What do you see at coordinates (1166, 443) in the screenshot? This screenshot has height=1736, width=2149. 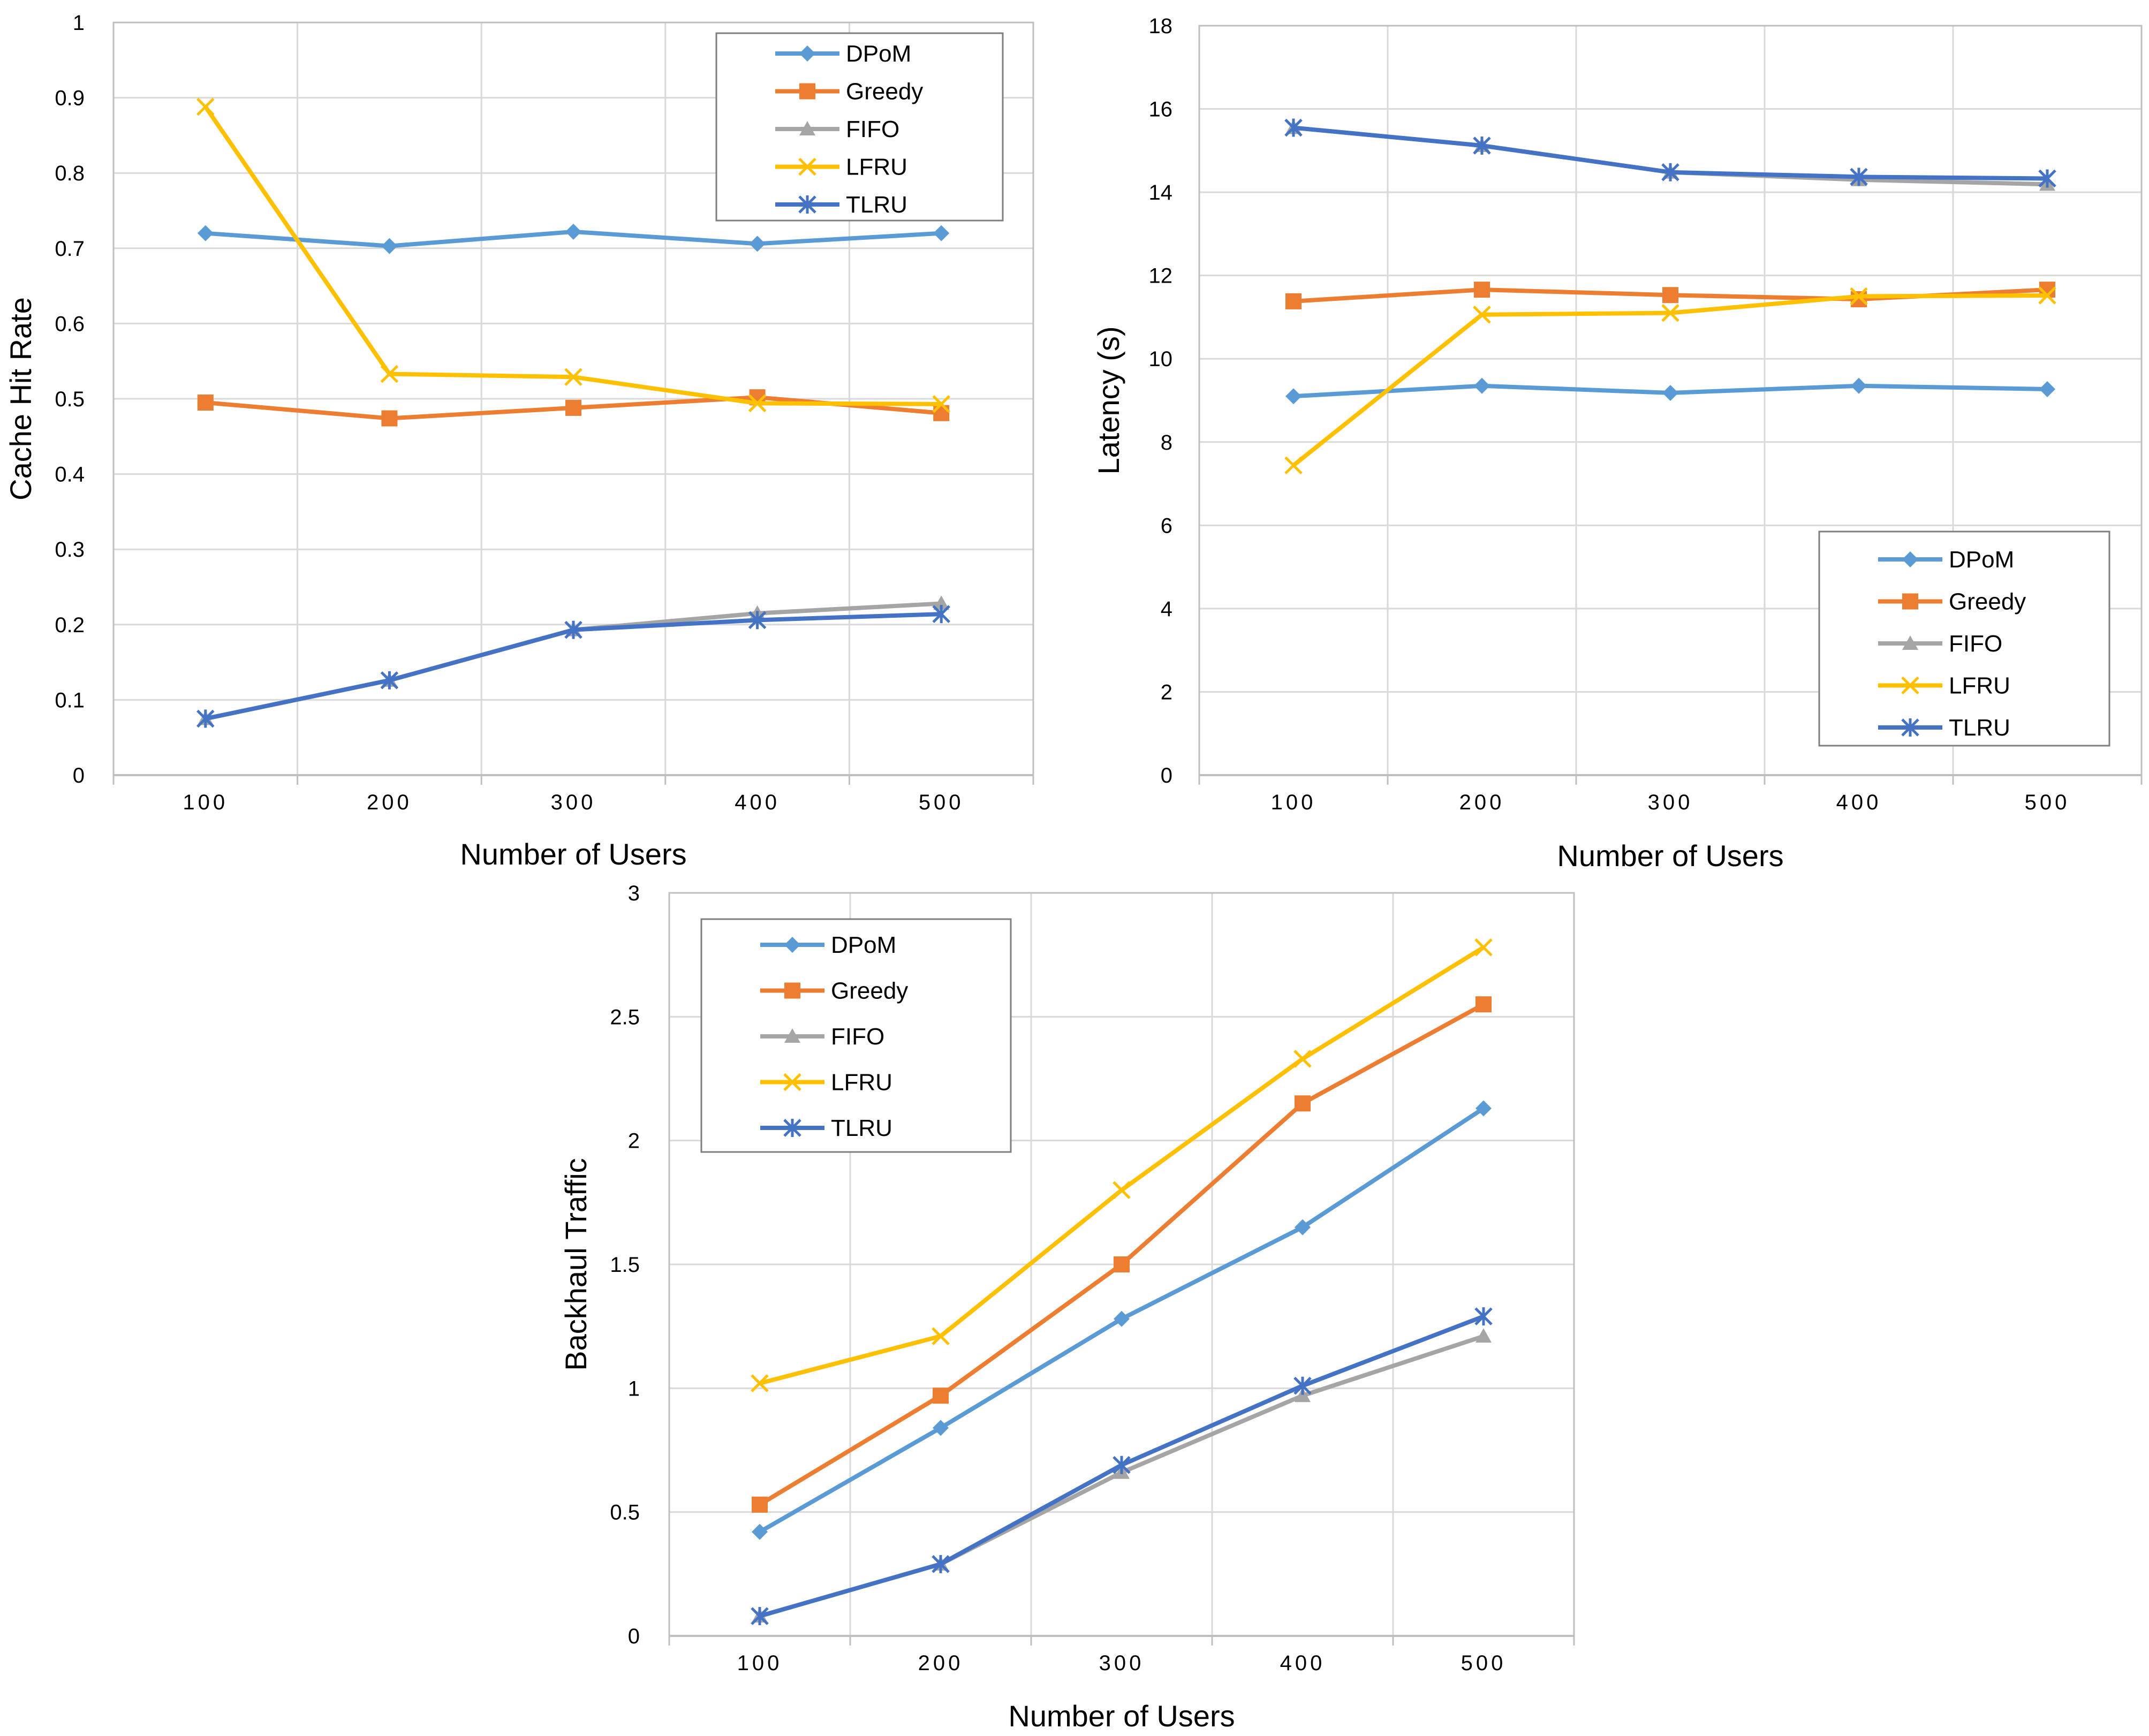 I see `y-tick-label: 8` at bounding box center [1166, 443].